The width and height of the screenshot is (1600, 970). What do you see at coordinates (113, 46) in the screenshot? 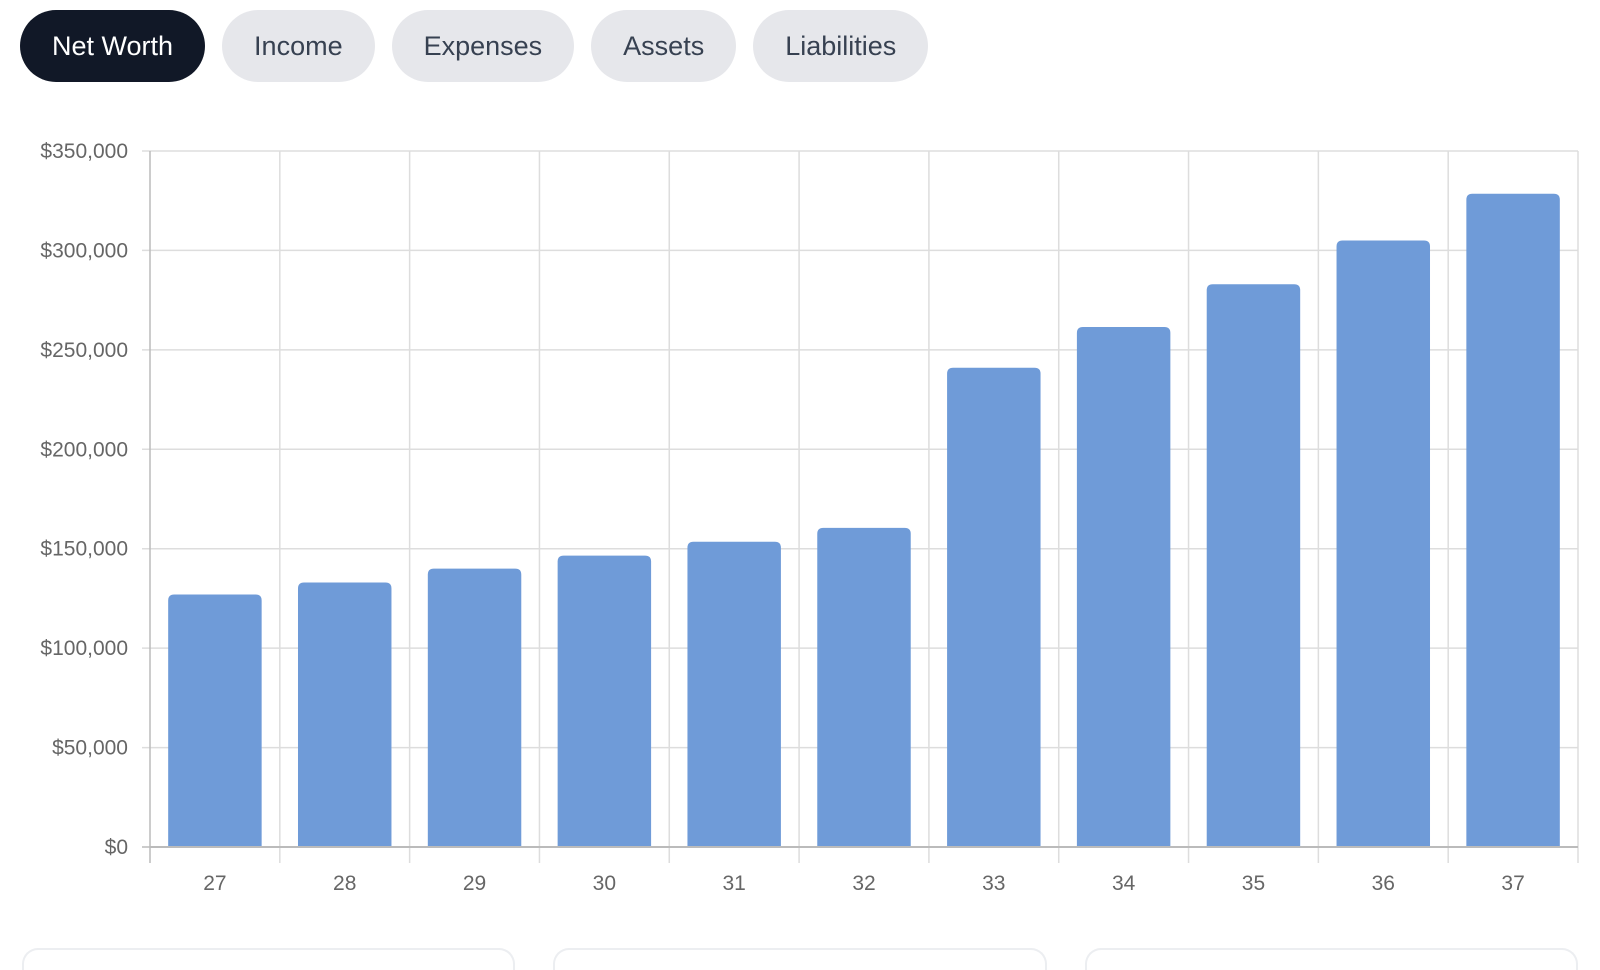
I see `tab-net-worth: Net Worth` at bounding box center [113, 46].